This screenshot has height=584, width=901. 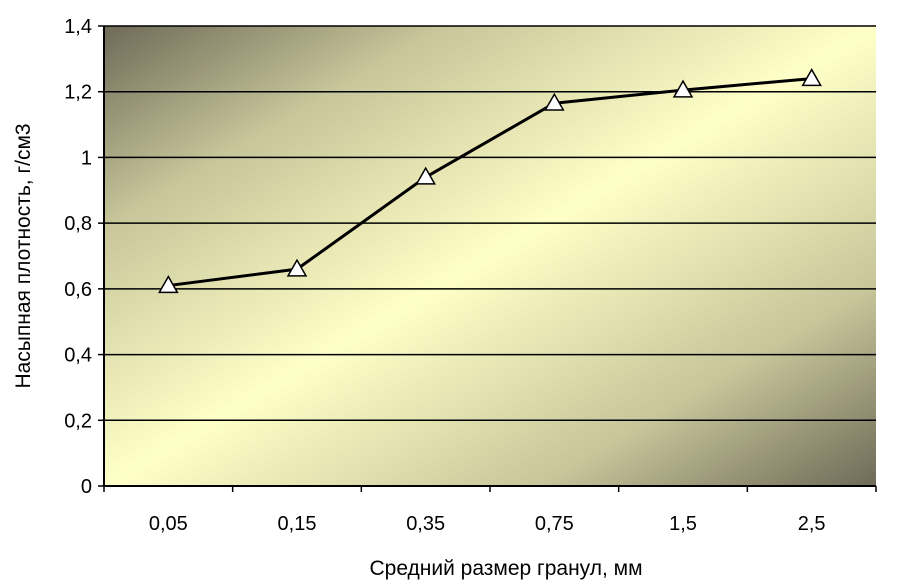 I want to click on x-tick-label: 0,75, so click(x=554, y=524).